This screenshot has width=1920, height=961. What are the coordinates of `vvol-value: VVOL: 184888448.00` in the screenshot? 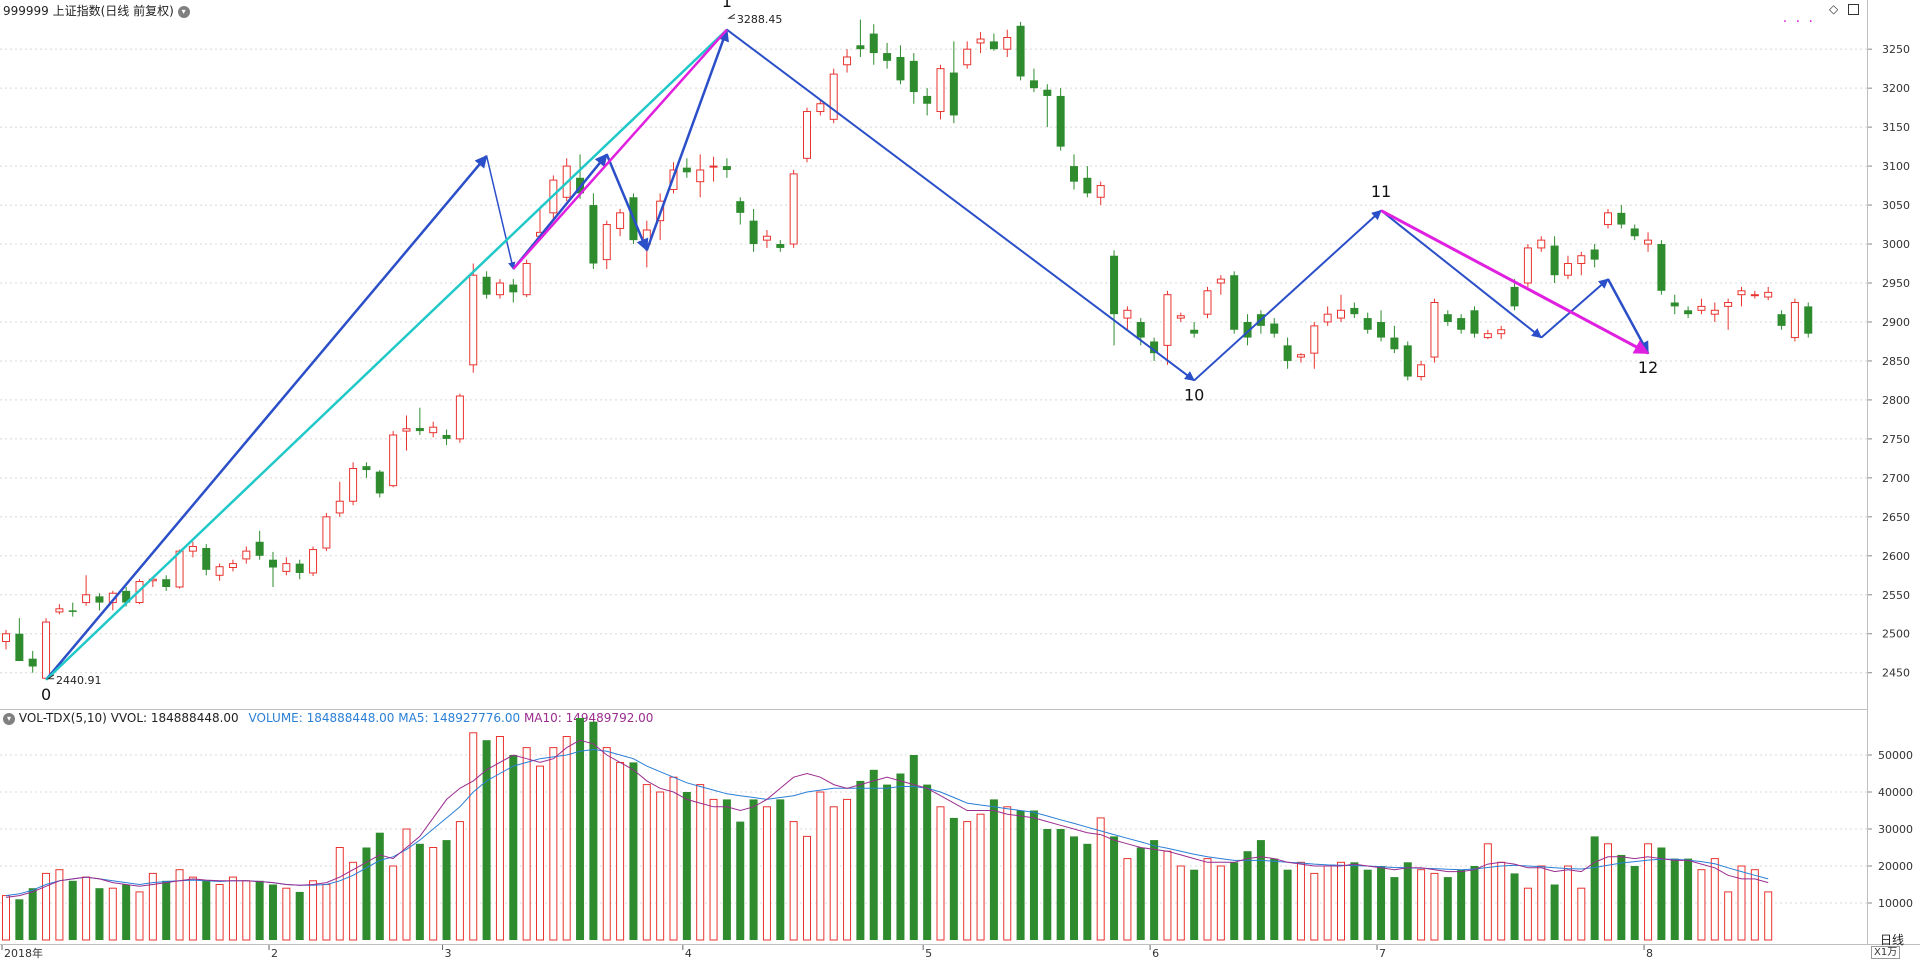 It's located at (174, 718).